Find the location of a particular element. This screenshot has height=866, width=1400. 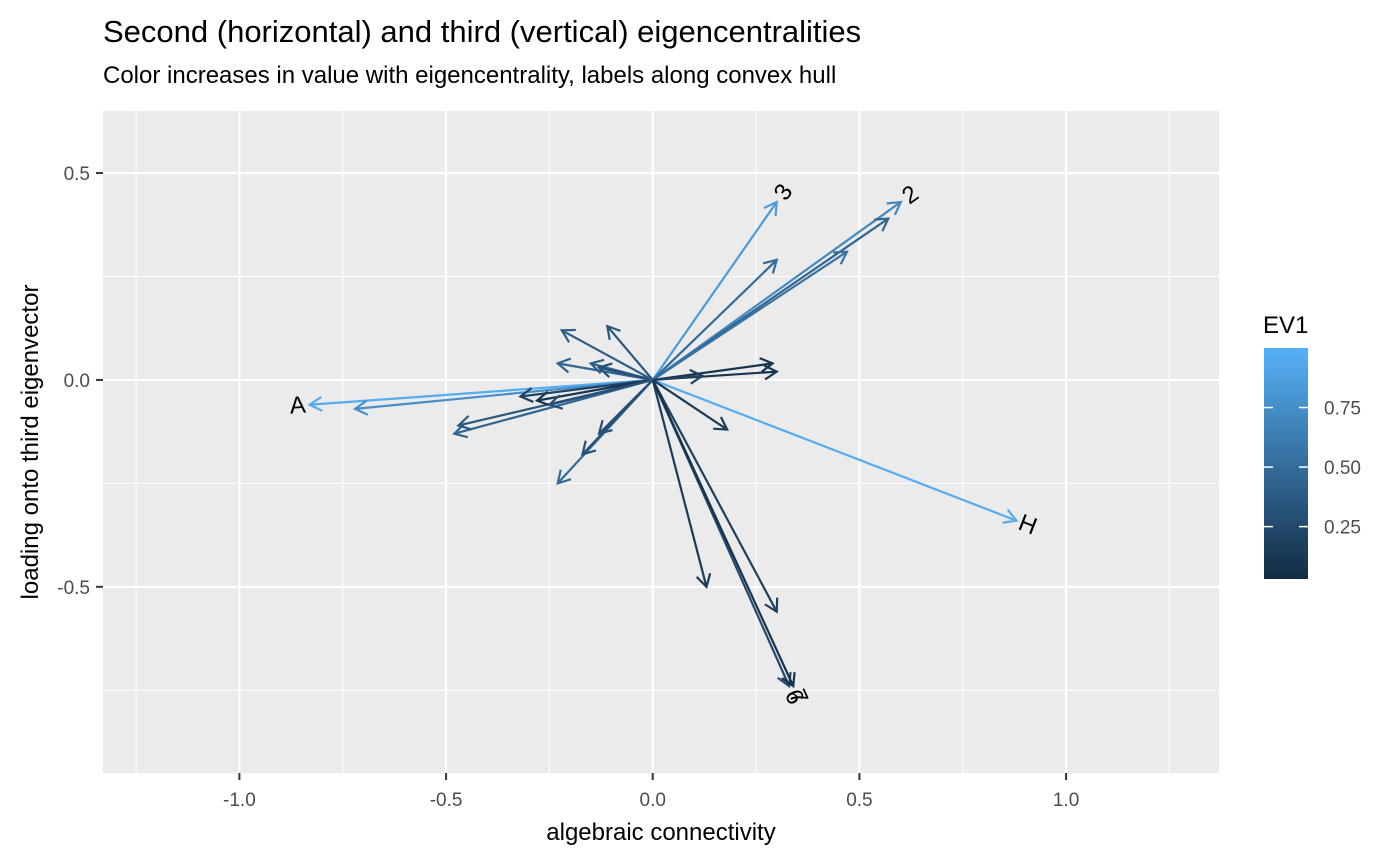

x-tick-label: -0.5 is located at coordinates (446, 800).